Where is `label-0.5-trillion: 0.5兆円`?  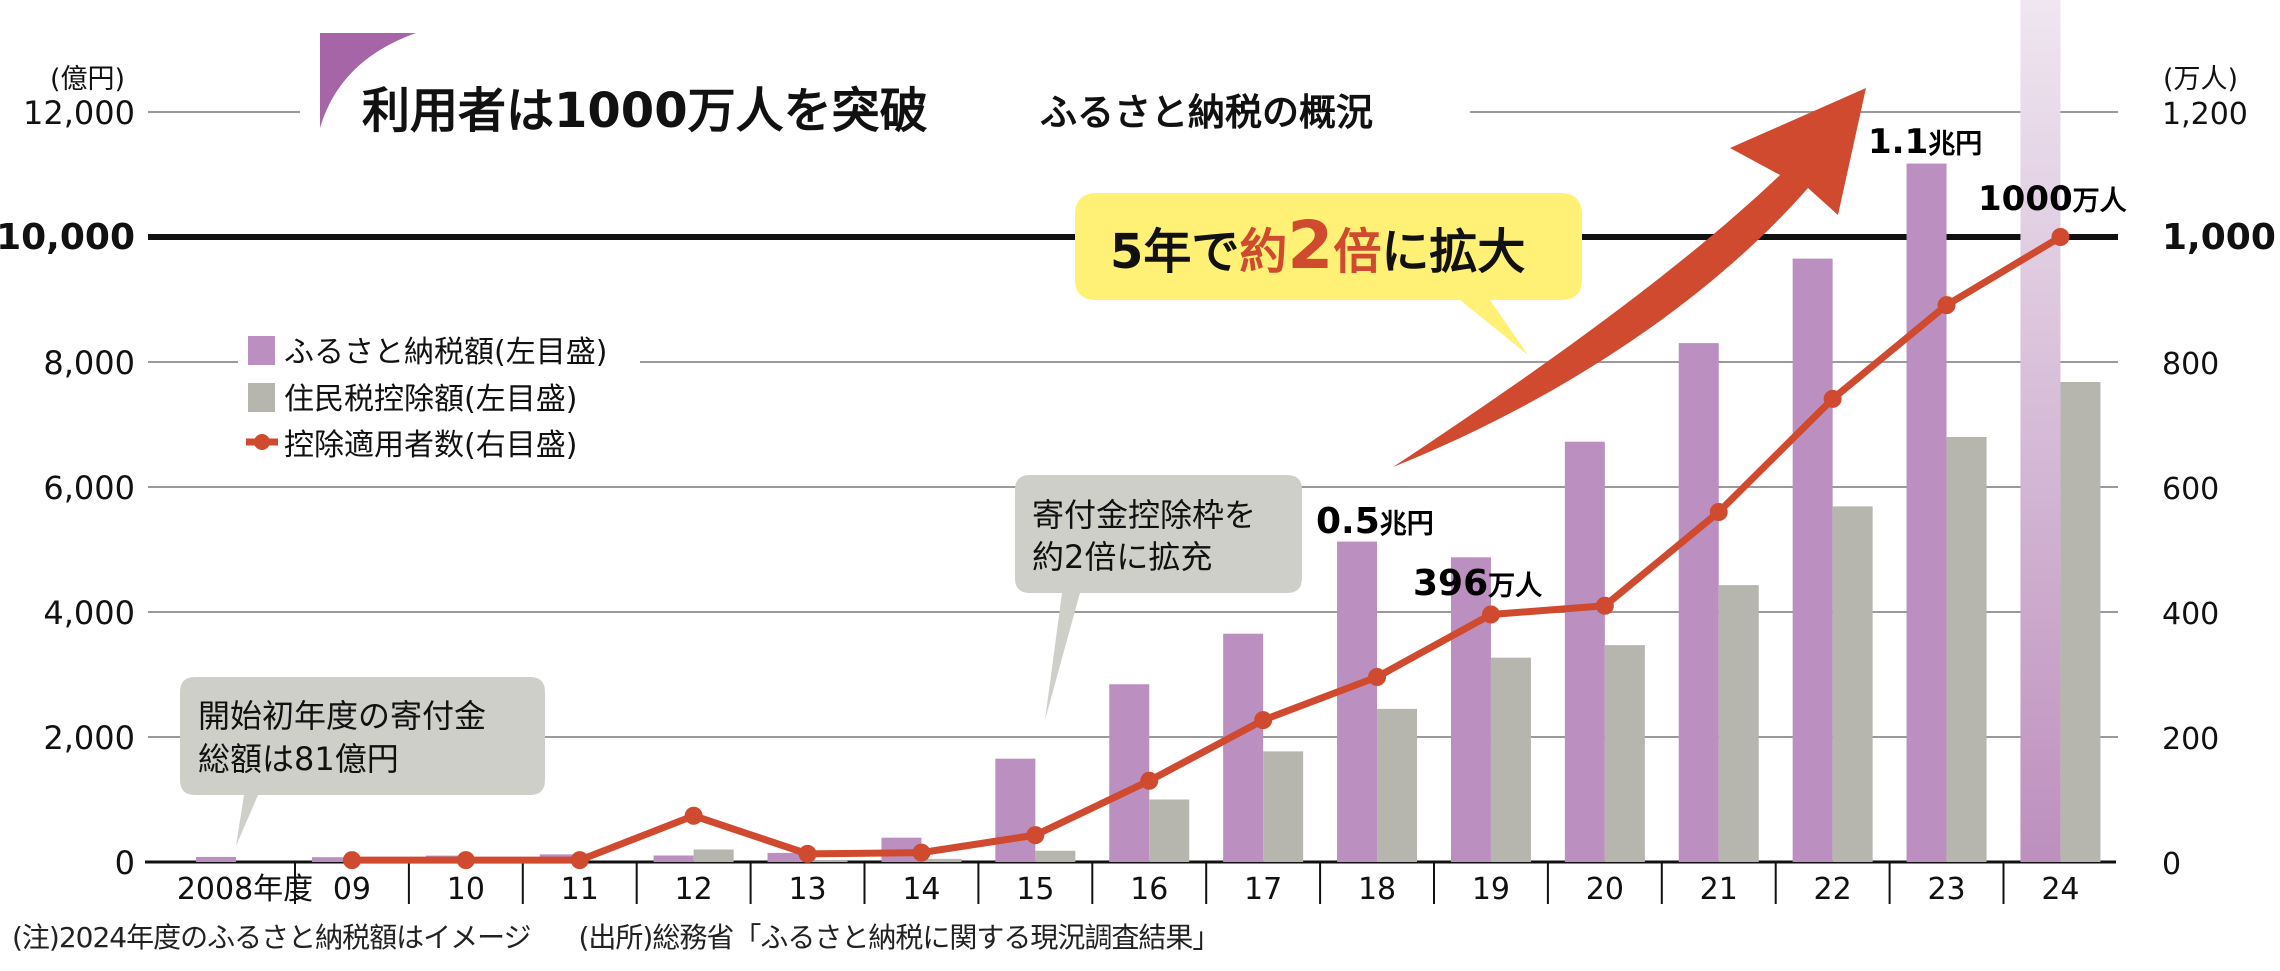 label-0.5-trillion: 0.5兆円 is located at coordinates (1375, 521).